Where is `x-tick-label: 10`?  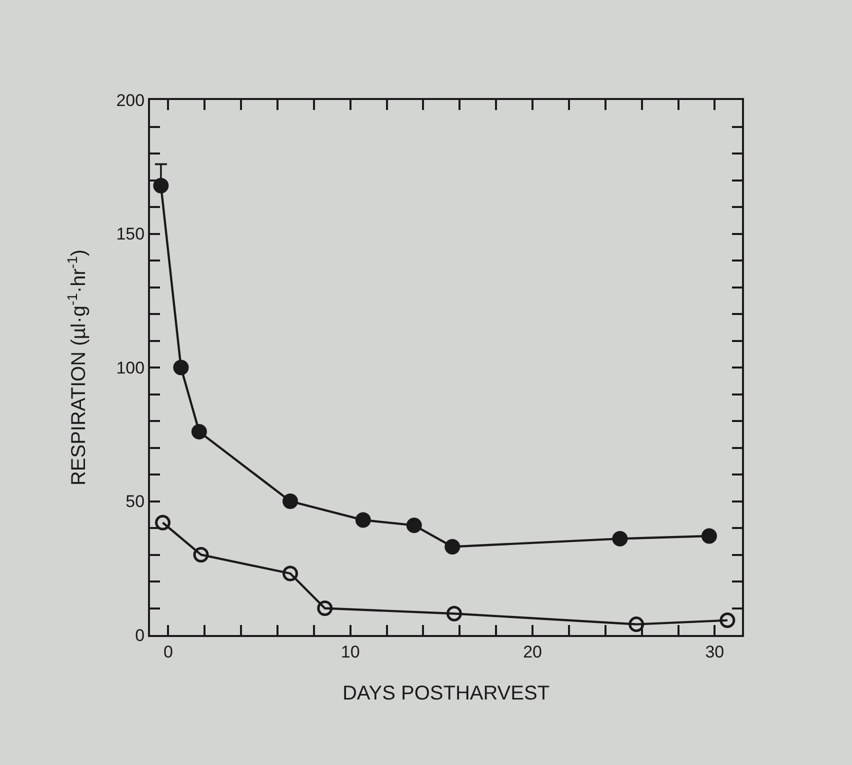 x-tick-label: 10 is located at coordinates (350, 652).